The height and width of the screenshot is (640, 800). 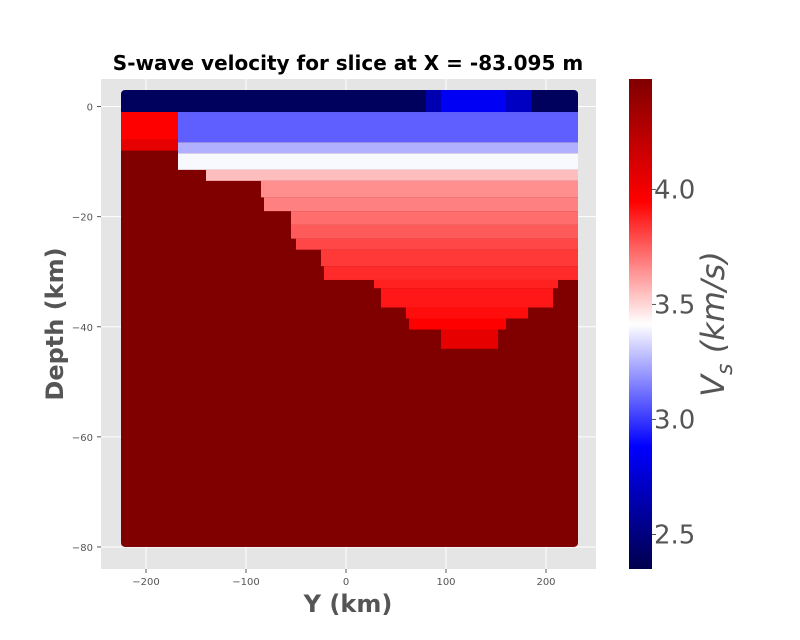 What do you see at coordinates (674, 190) in the screenshot?
I see `colorbar-tick-label-3: 4.0` at bounding box center [674, 190].